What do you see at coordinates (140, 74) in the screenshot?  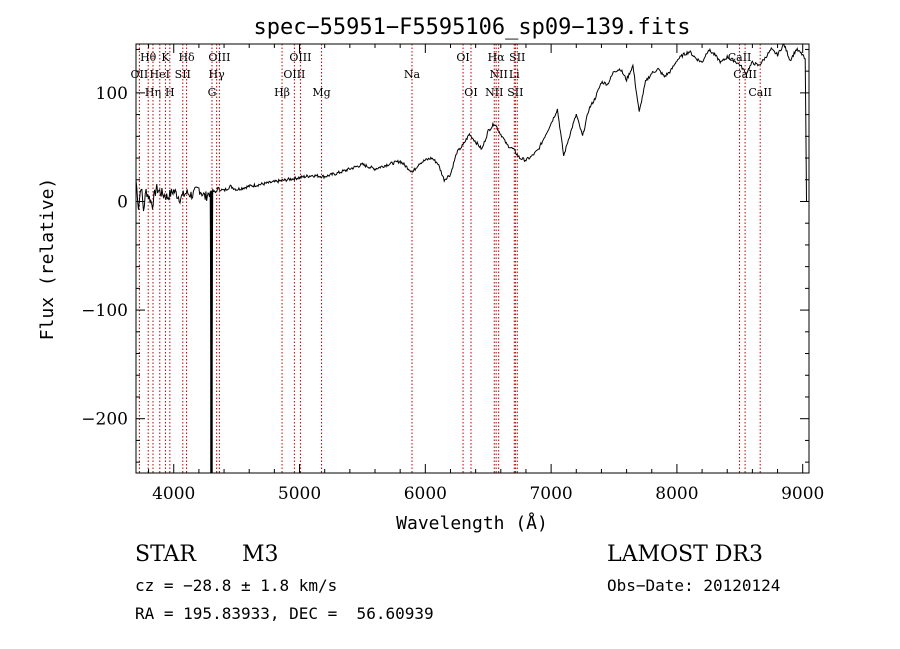 I see `line-label-1-0: OII` at bounding box center [140, 74].